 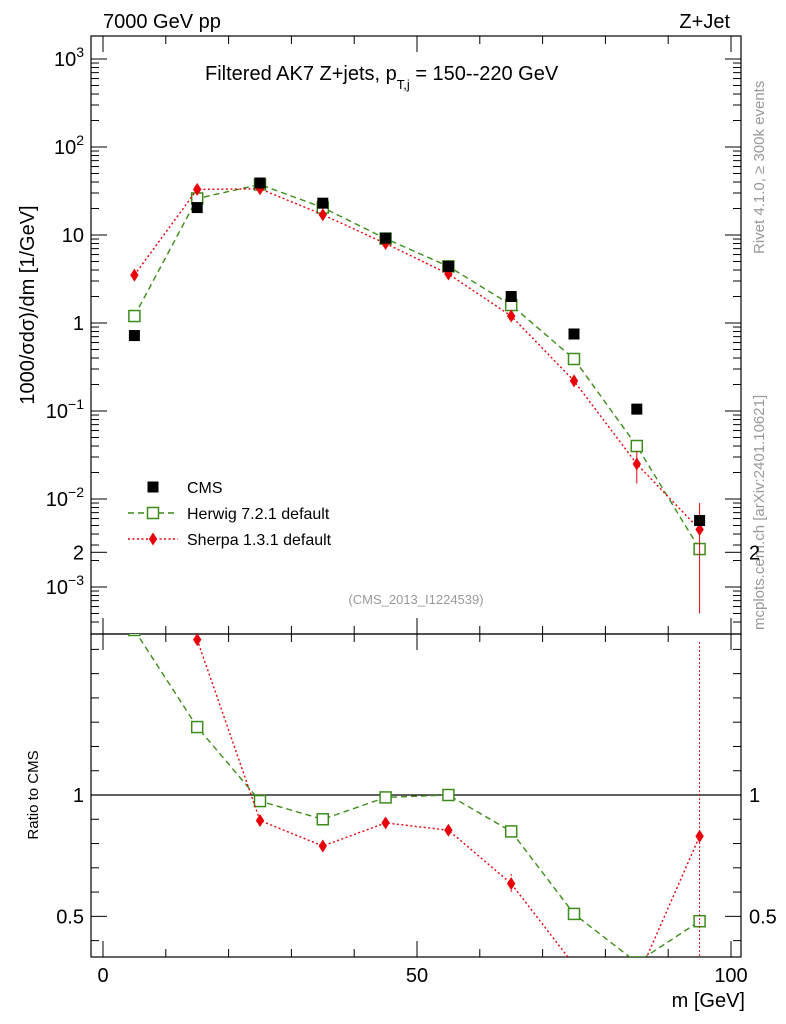 I want to click on ratio-tick-label: 0.5, so click(x=70, y=917).